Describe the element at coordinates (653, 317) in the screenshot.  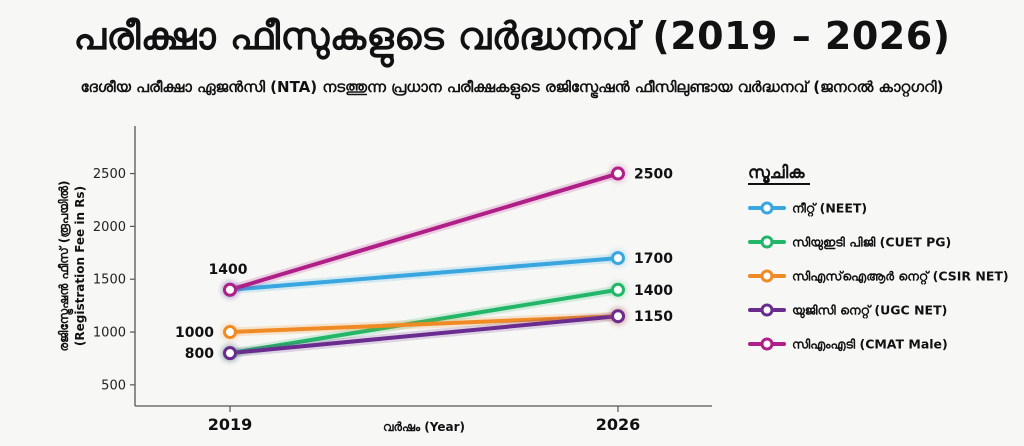
I see `data-label: 1150` at that location.